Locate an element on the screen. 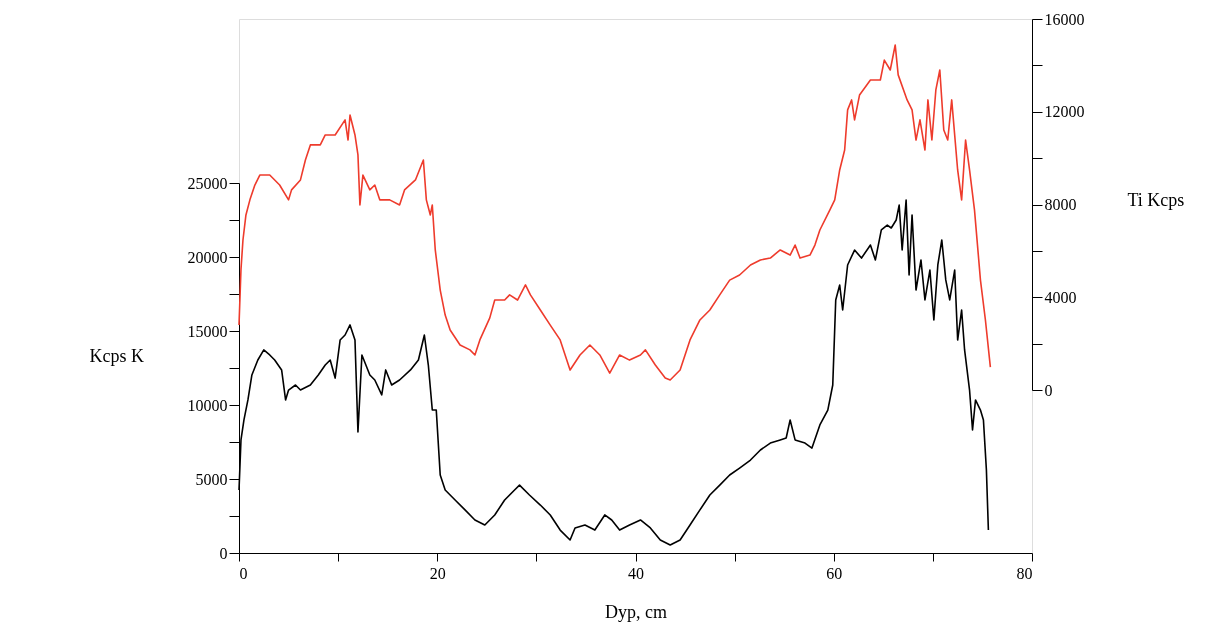 This screenshot has height=628, width=1228. x-tick-label: 20 is located at coordinates (437, 573).